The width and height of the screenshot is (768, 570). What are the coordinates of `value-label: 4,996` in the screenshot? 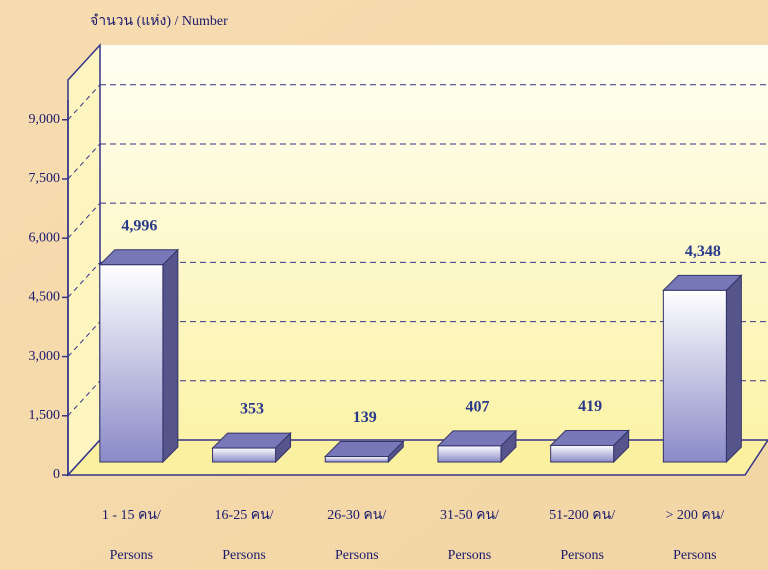 It's located at (139, 225).